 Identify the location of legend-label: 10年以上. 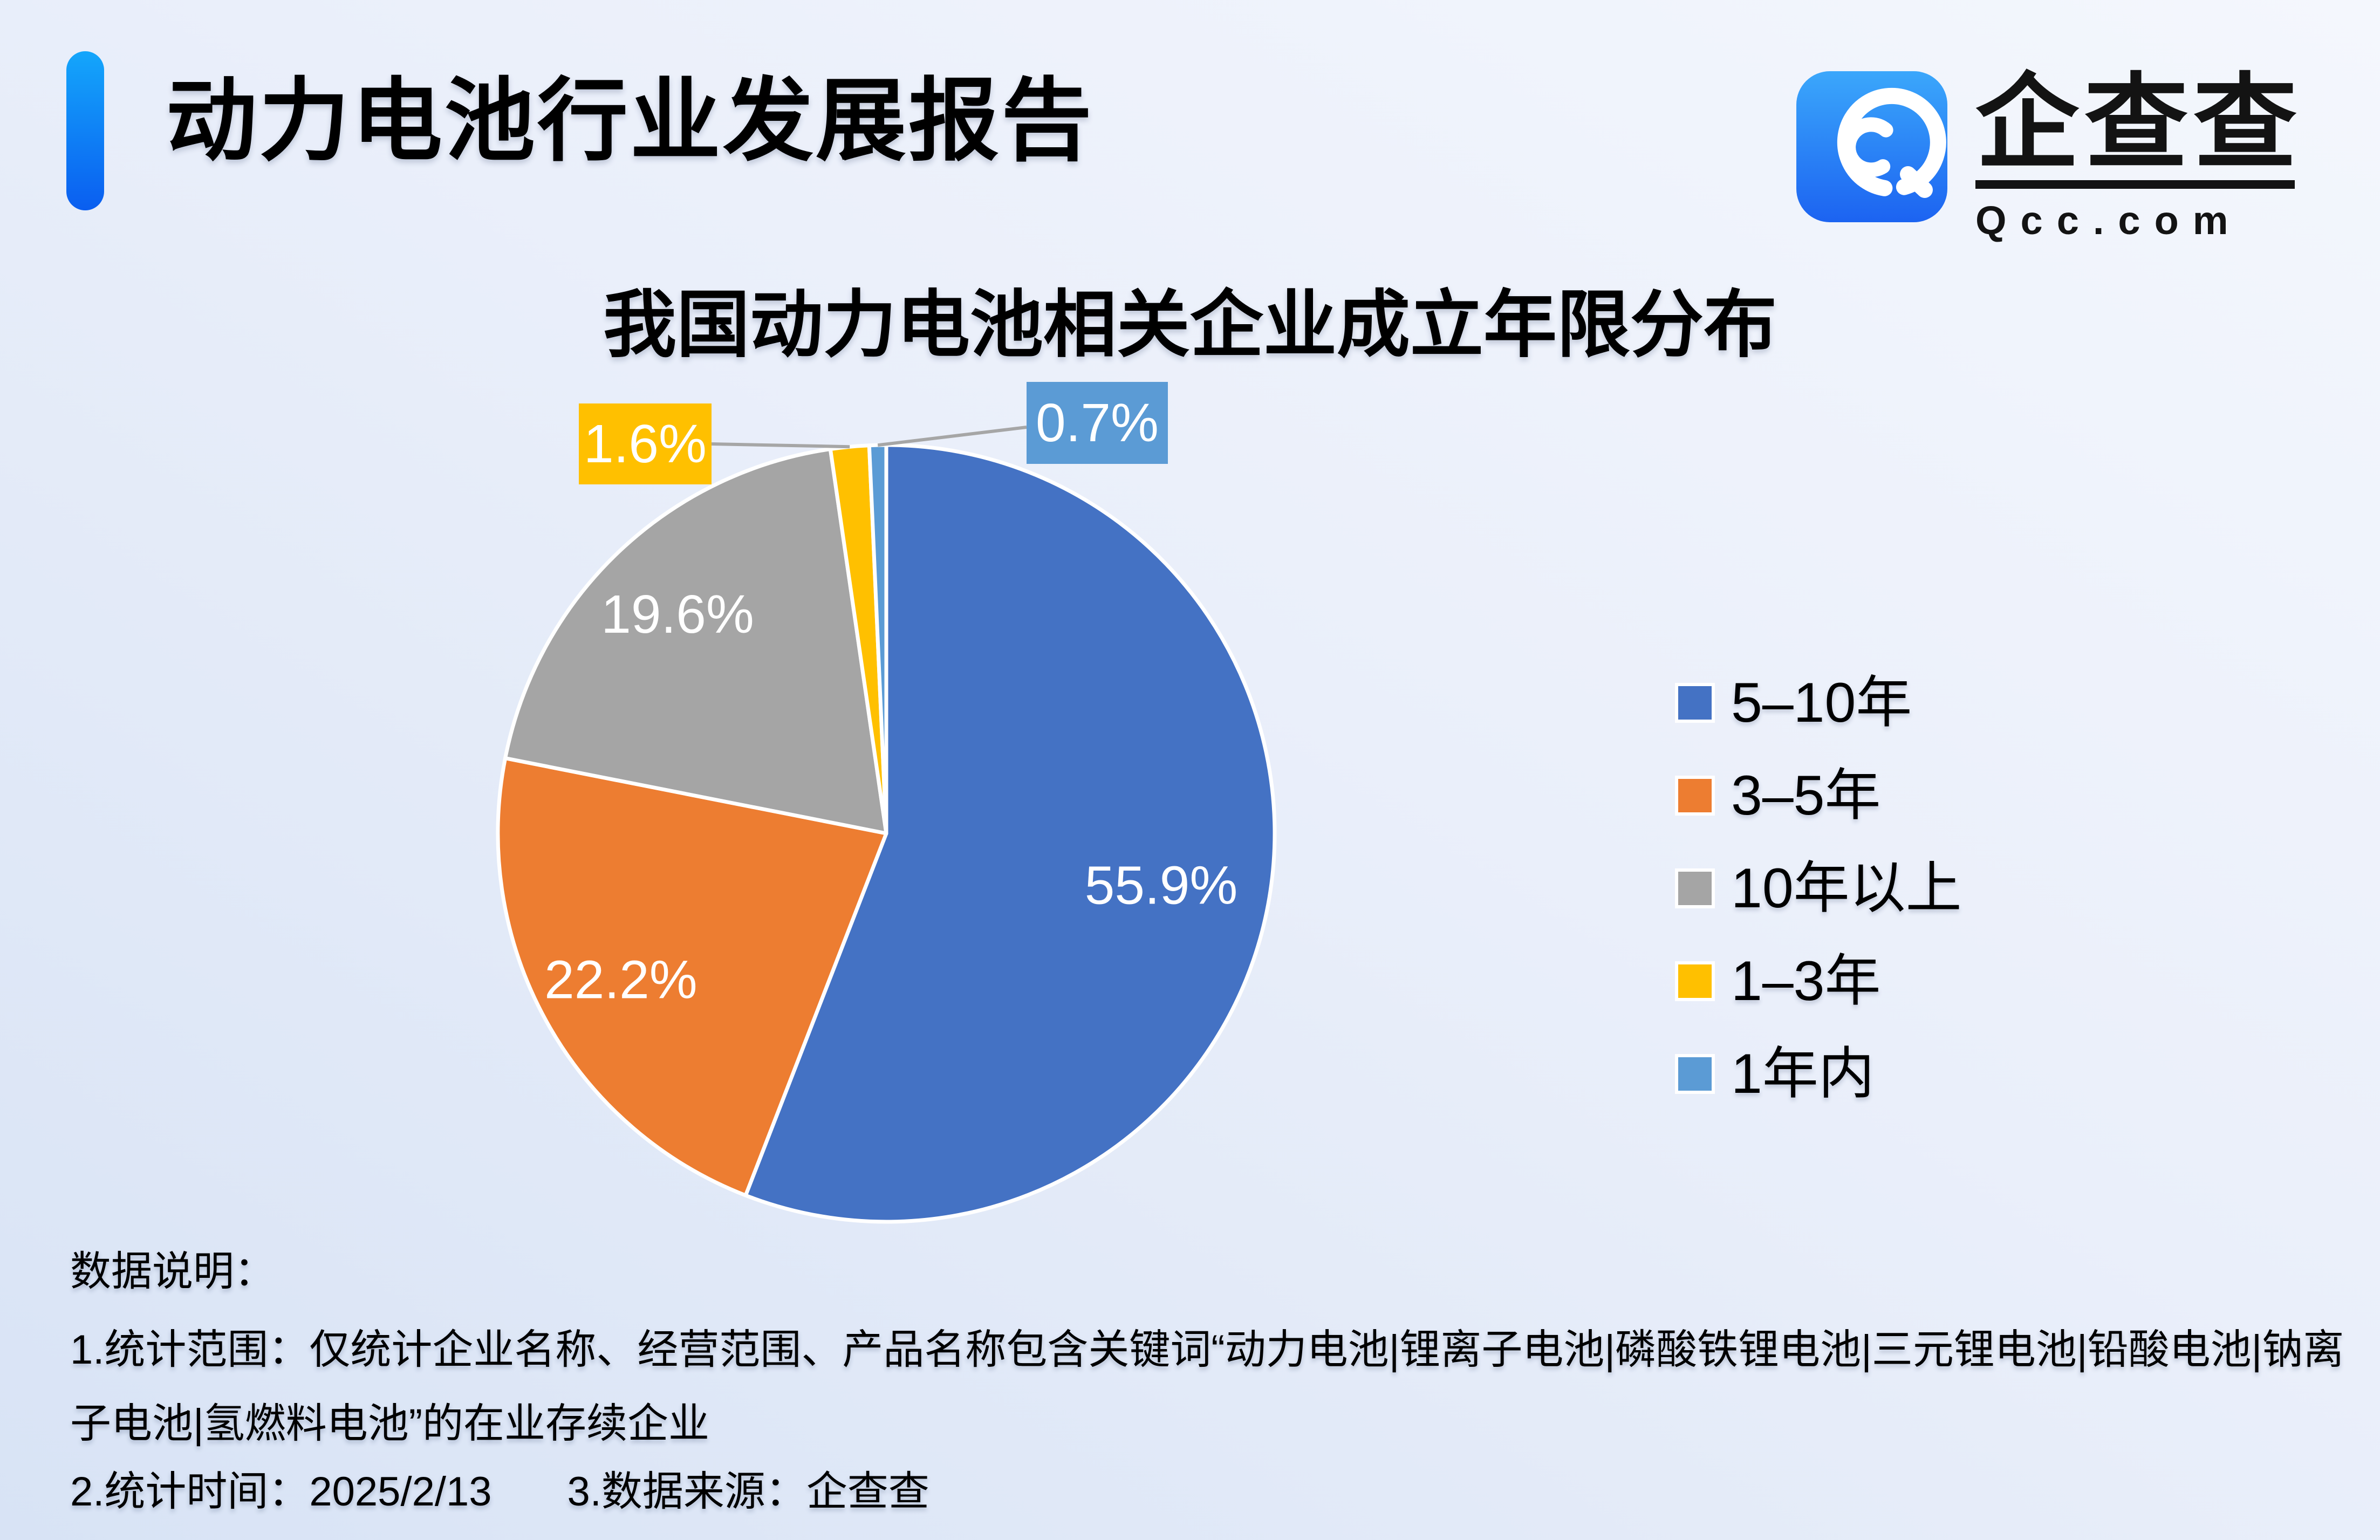
(1847, 889).